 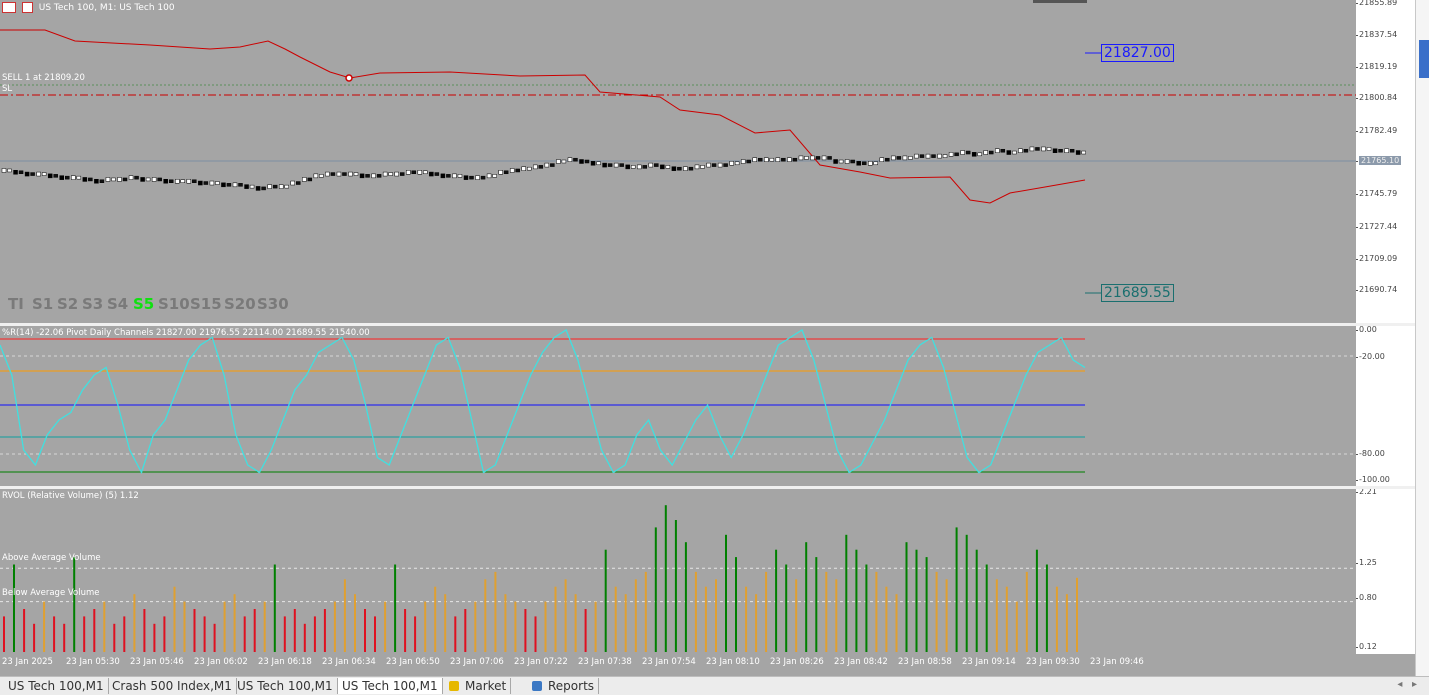 I want to click on rvol-scale: 2.21 1.25 0.80 0.12, so click(x=1385, y=571).